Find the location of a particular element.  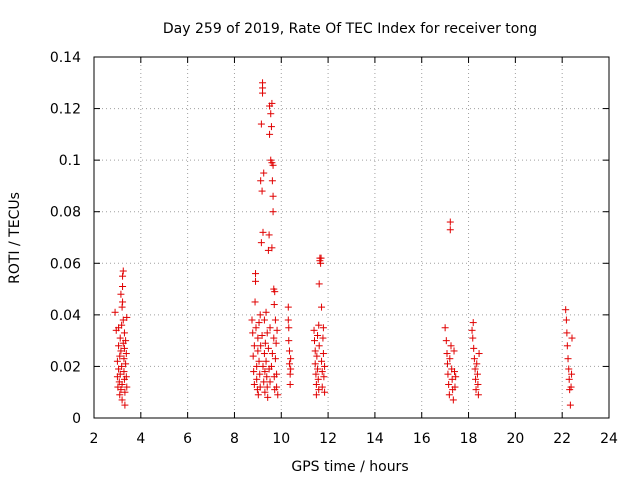

y-tick-label: 0.08 is located at coordinates (65, 213).